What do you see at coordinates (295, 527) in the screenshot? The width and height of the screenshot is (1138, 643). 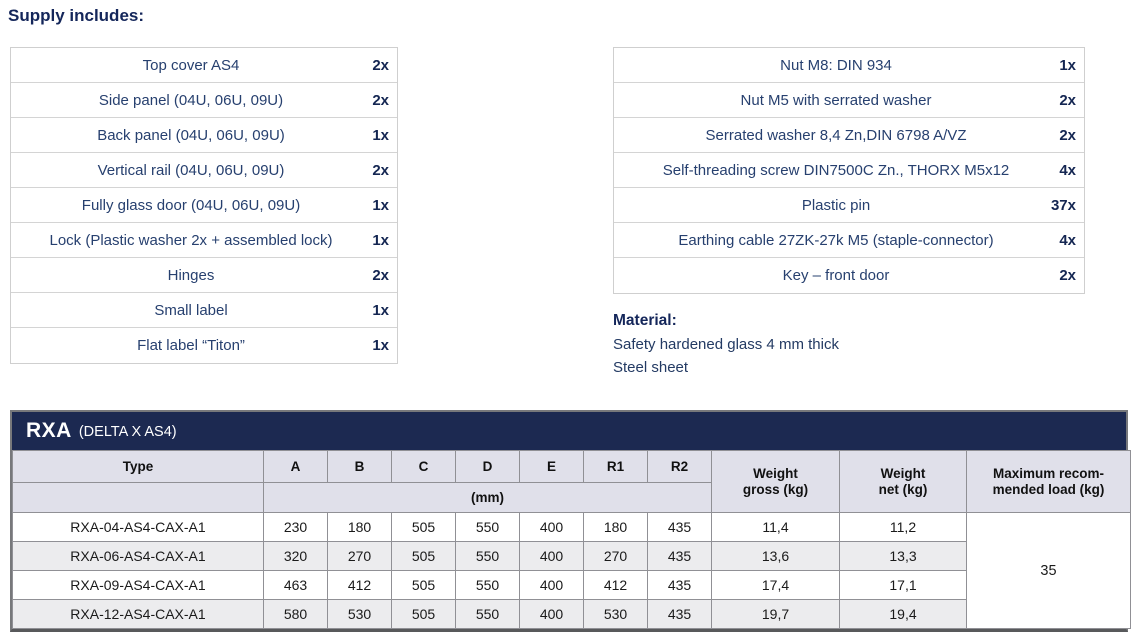 I see `cell-dim: 230` at bounding box center [295, 527].